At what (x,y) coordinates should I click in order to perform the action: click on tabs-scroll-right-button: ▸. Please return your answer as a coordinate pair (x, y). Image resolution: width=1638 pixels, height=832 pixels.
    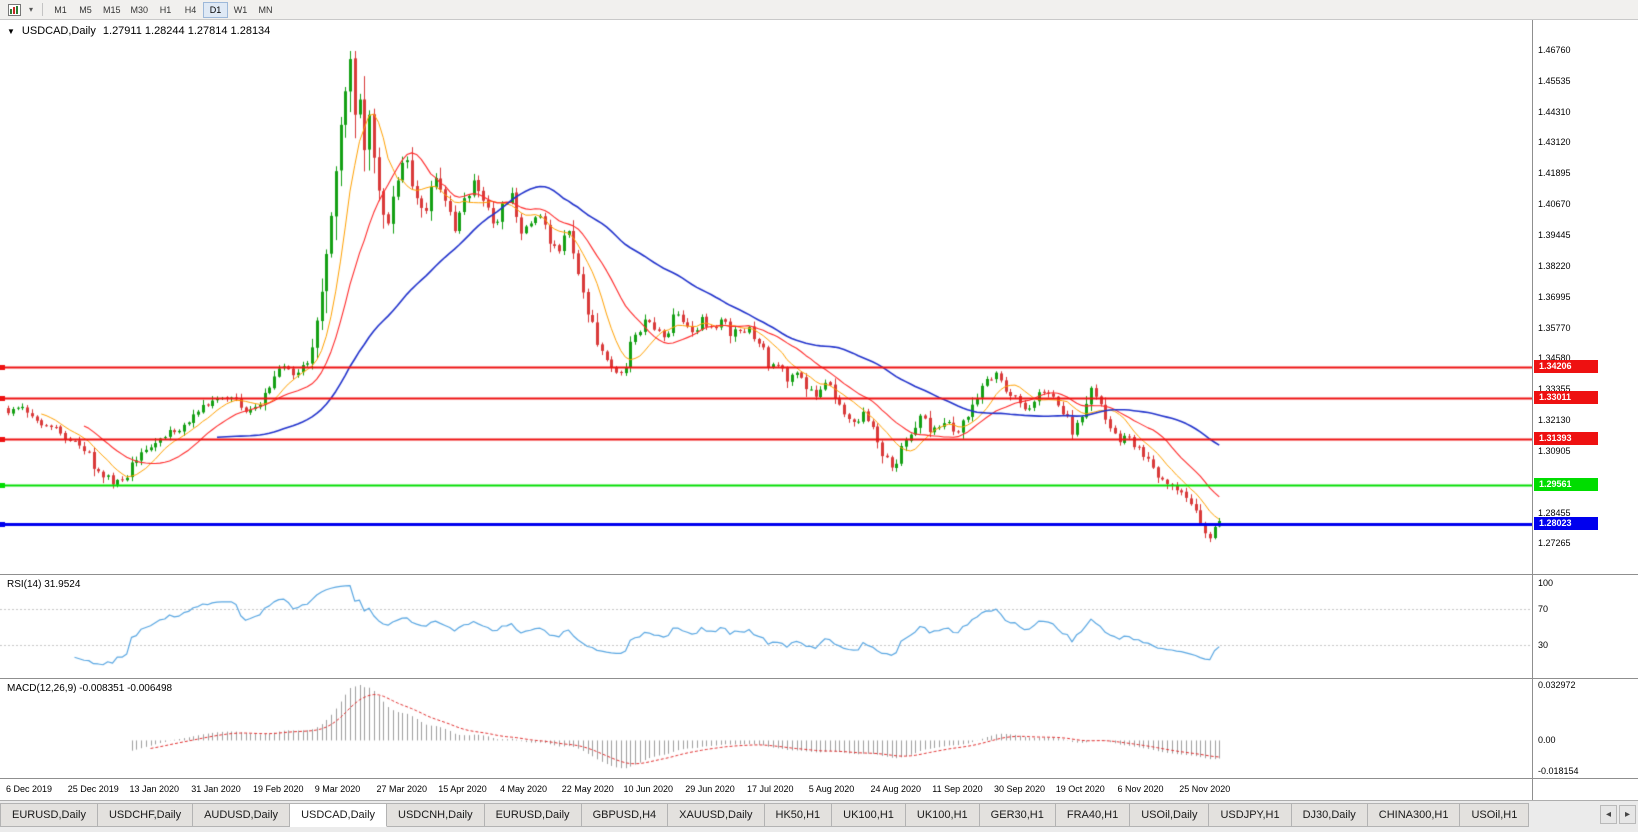
    Looking at the image, I should click on (1627, 814).